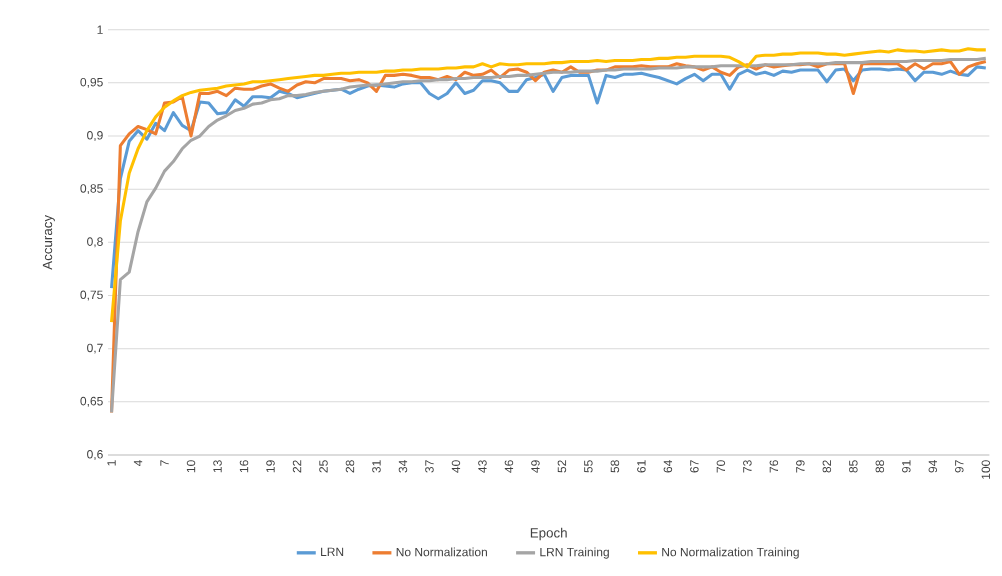  What do you see at coordinates (933, 466) in the screenshot?
I see `x-tick-label: 94` at bounding box center [933, 466].